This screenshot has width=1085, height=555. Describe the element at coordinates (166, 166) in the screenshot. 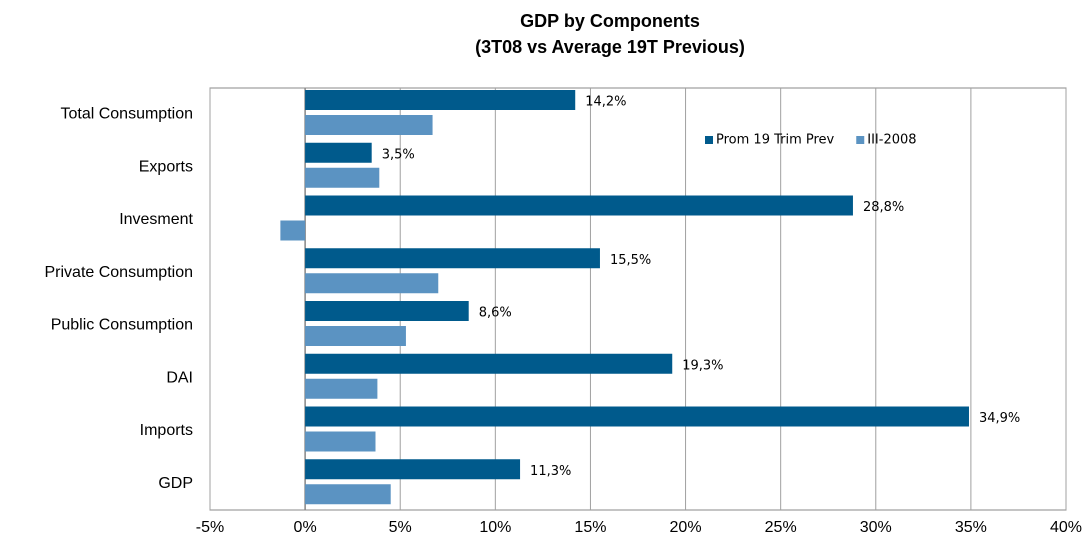

I see `y-tick-label: Exports` at that location.